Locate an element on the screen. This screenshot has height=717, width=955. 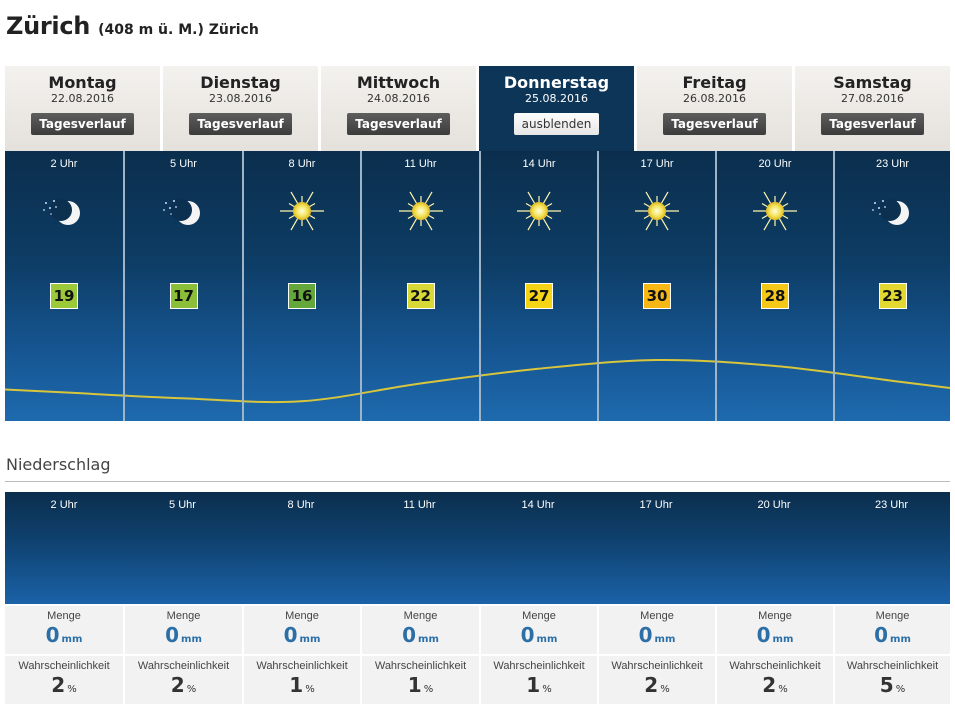
city-name: Zürich is located at coordinates (48, 26).